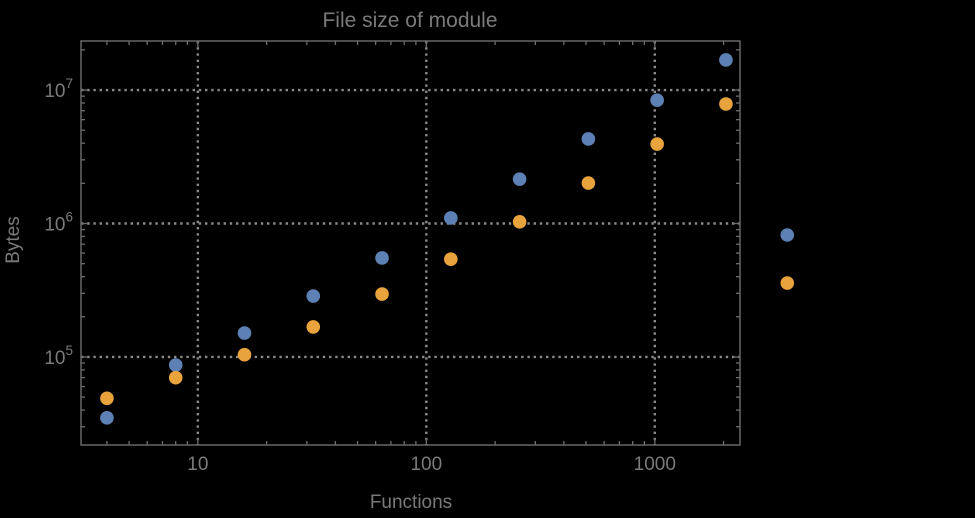 The image size is (975, 518). What do you see at coordinates (726, 60) in the screenshot?
I see `data-point-blue-2048` at bounding box center [726, 60].